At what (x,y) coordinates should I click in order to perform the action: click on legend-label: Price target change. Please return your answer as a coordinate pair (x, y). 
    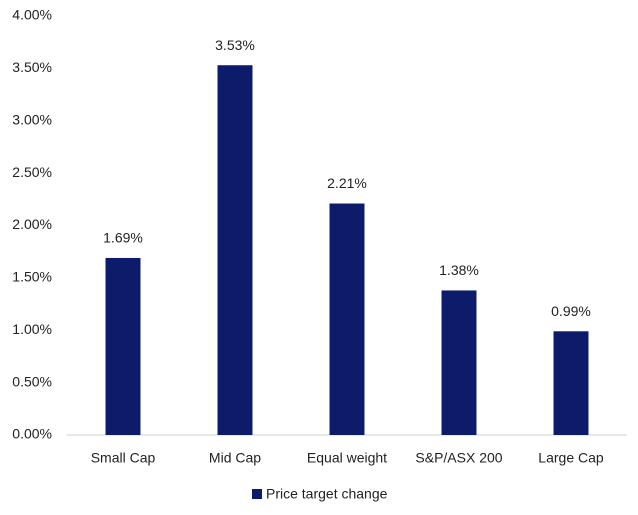
    Looking at the image, I should click on (327, 494).